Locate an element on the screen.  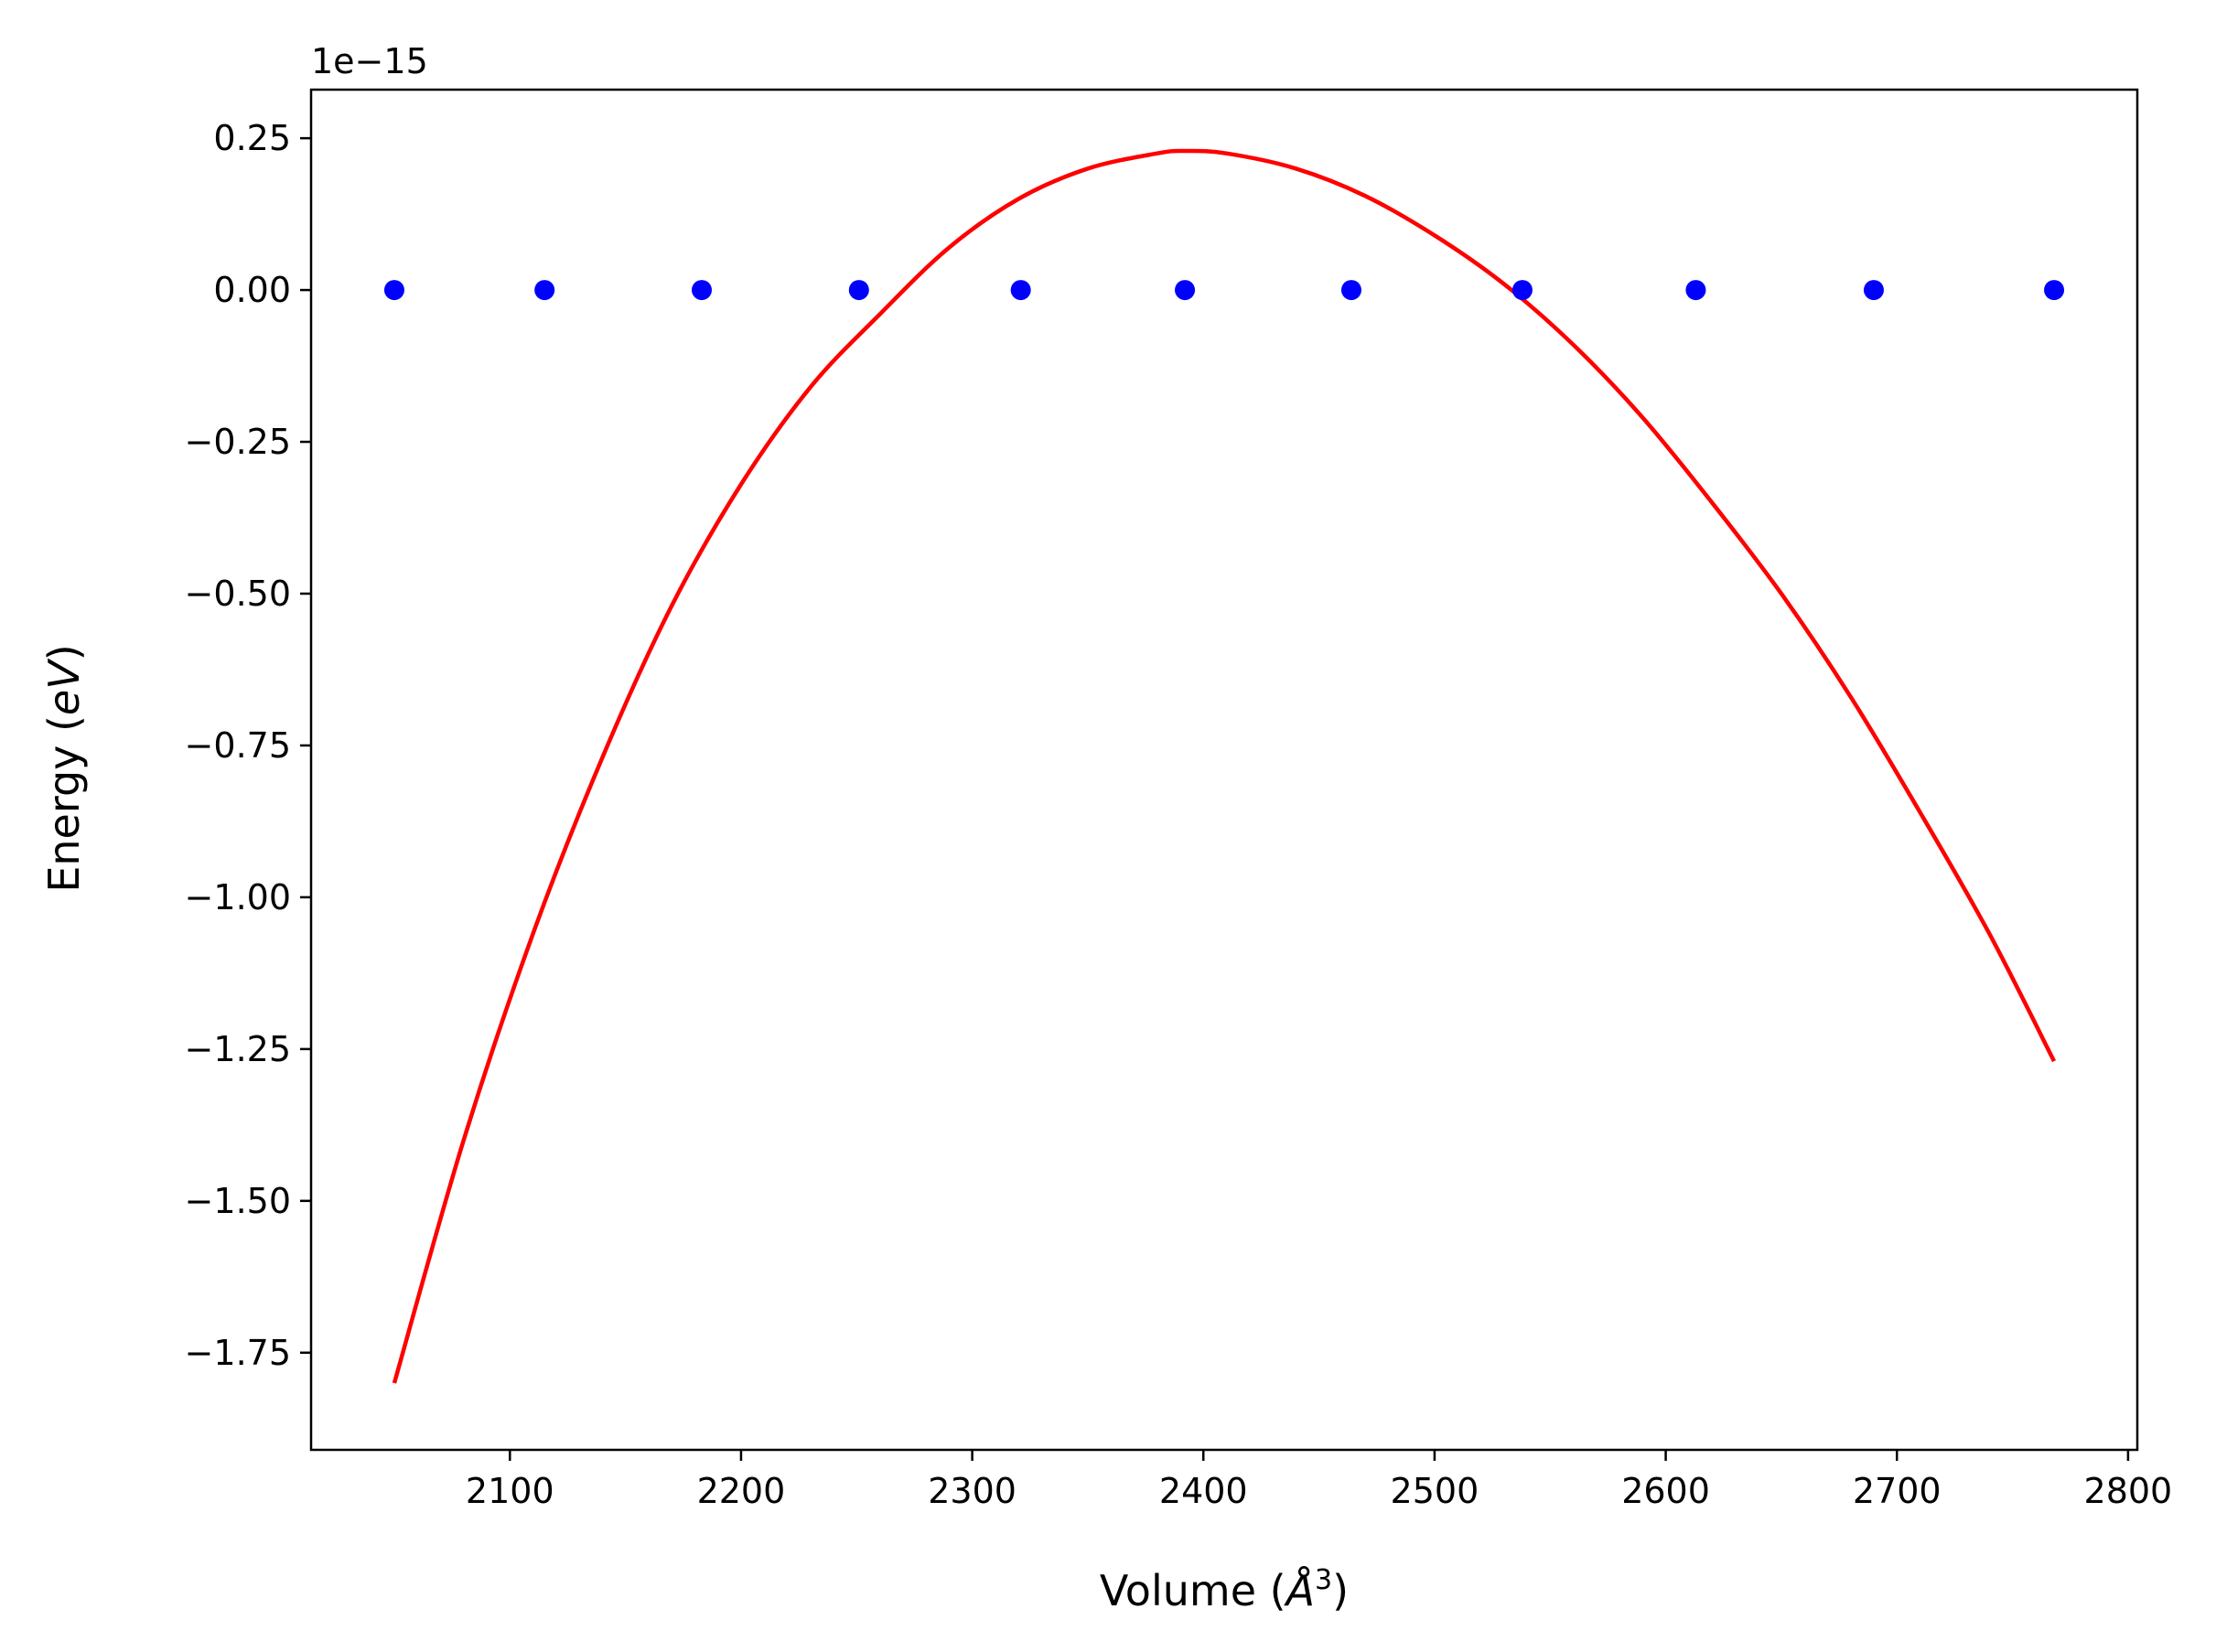
x-axis-ticks: 2100 2200 2300 2400 2500 2600 2700 2800 is located at coordinates (1319, 1480).